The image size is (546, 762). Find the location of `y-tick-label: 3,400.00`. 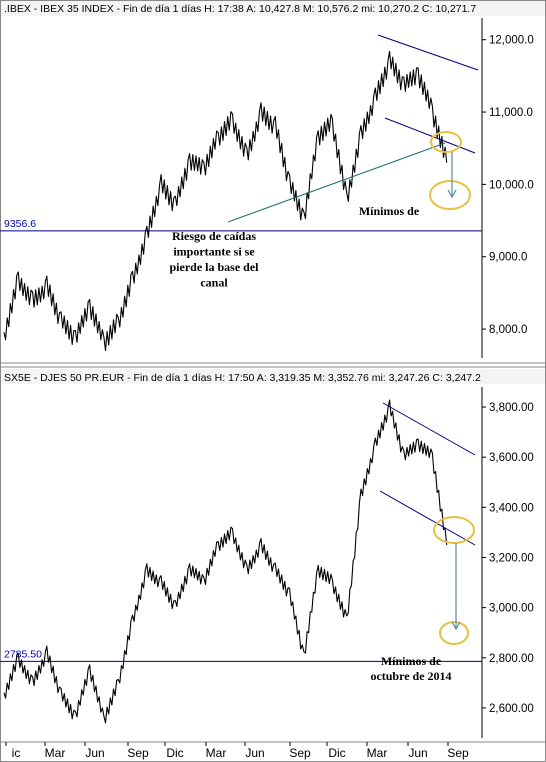

y-tick-label: 3,400.00 is located at coordinates (511, 508).